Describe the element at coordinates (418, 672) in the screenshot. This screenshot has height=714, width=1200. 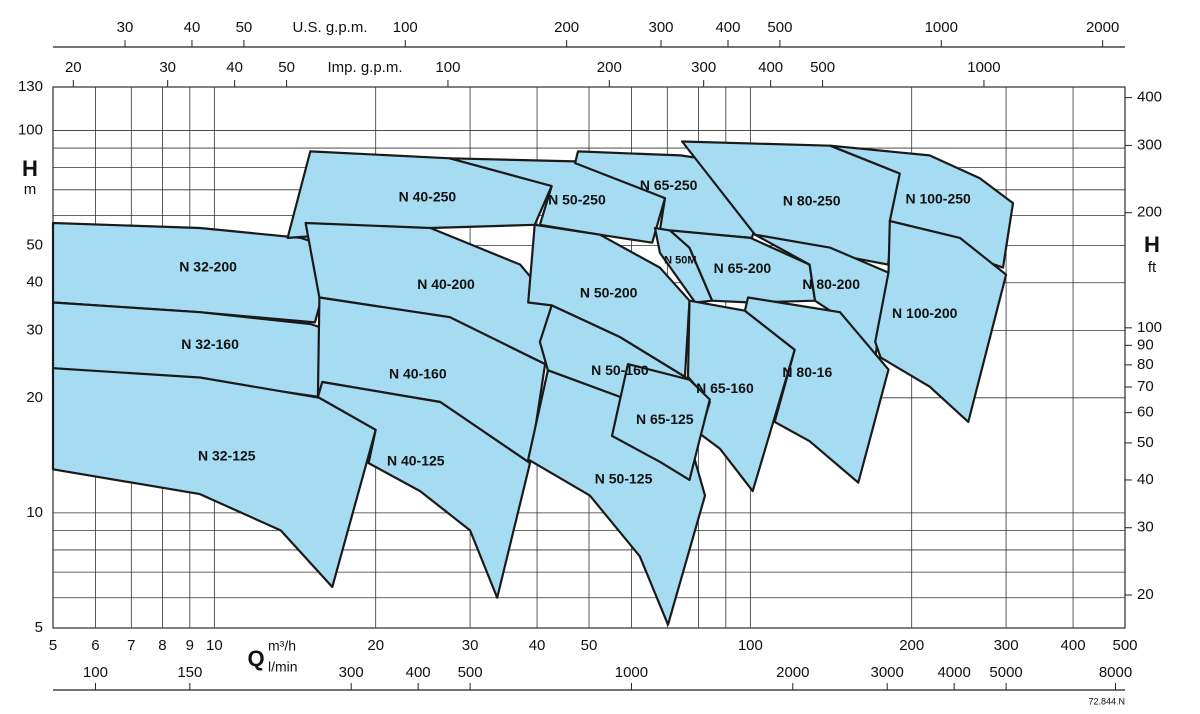
I see `bottom-tick-label: 400` at that location.